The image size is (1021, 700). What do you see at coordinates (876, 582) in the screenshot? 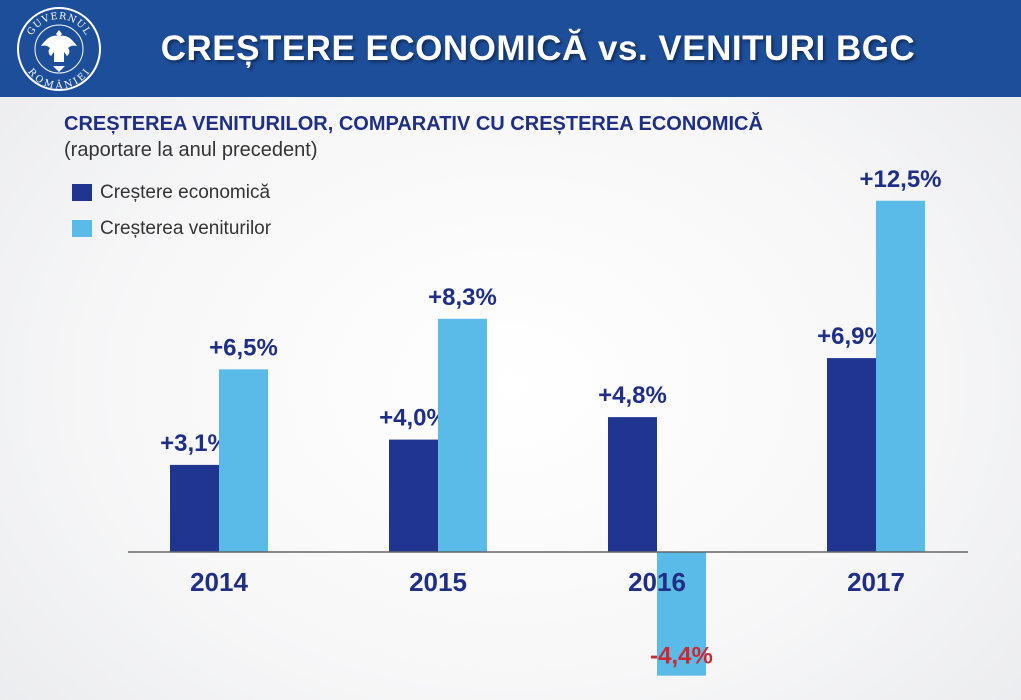
I see `x-tick-label-2017: 2017` at bounding box center [876, 582].